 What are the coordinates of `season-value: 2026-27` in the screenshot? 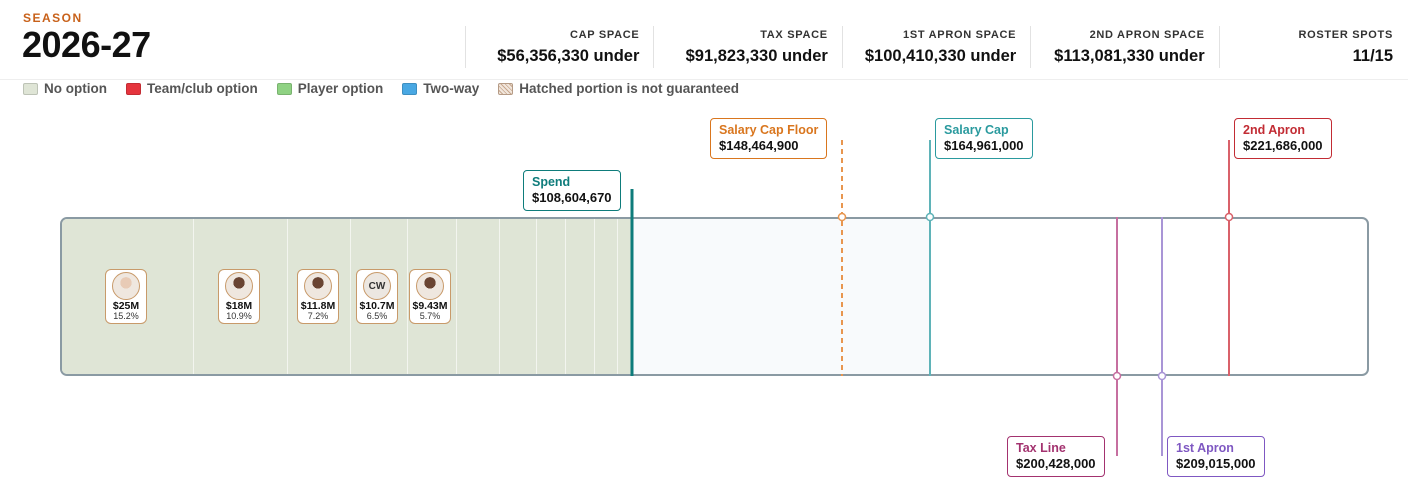 It's located at (86, 44).